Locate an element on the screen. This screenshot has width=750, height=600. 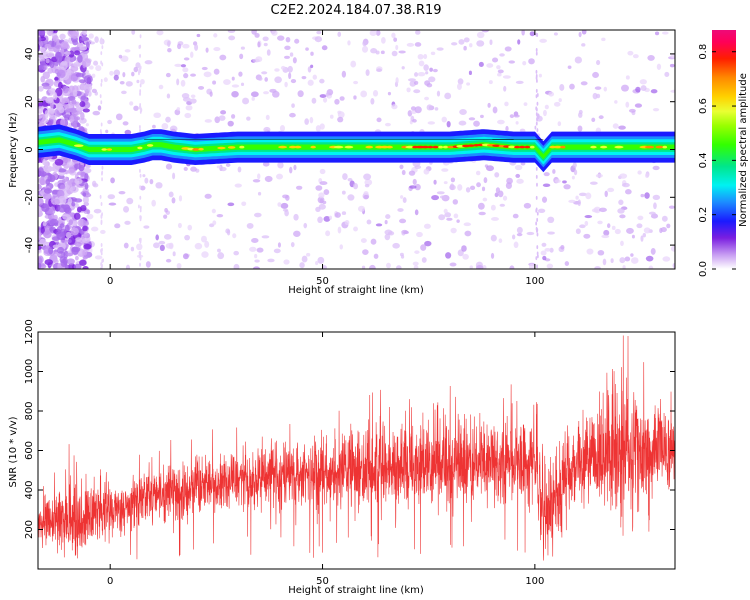
spectrogram-x-axis-label: Height of straight line (km) is located at coordinates (356, 290).